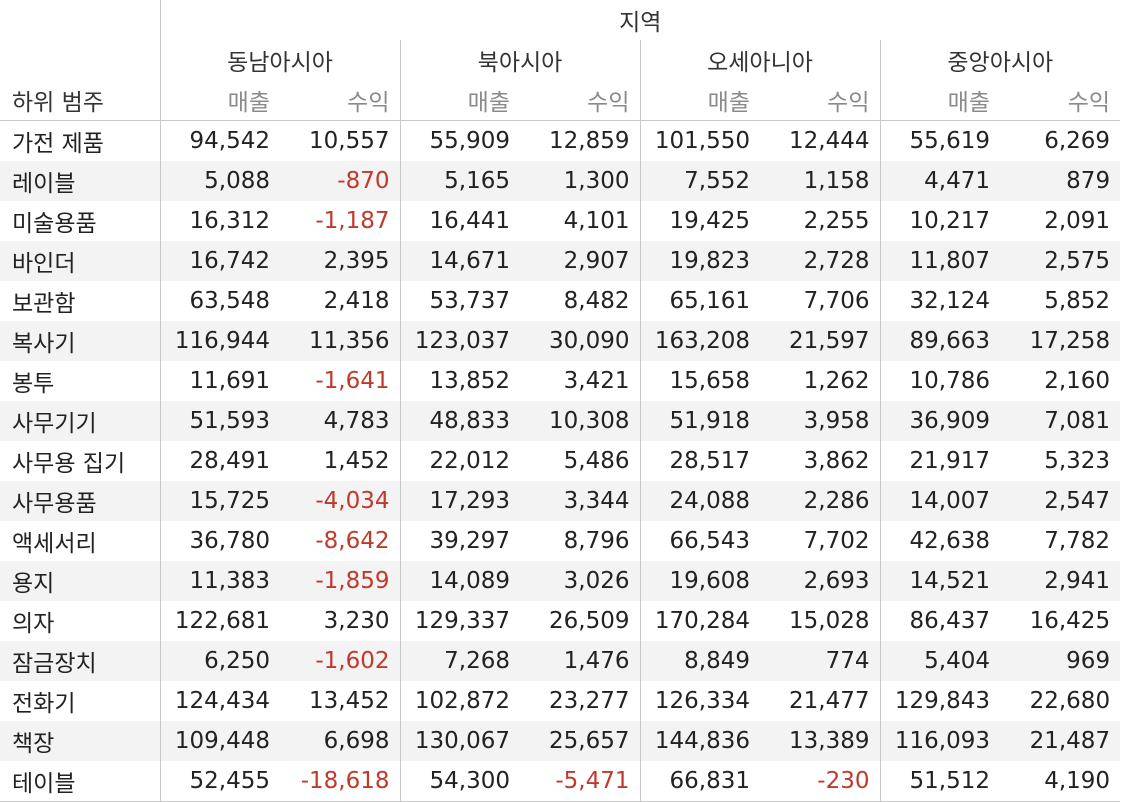  What do you see at coordinates (699, 741) in the screenshot?
I see `sales-value-cell: 144,836` at bounding box center [699, 741].